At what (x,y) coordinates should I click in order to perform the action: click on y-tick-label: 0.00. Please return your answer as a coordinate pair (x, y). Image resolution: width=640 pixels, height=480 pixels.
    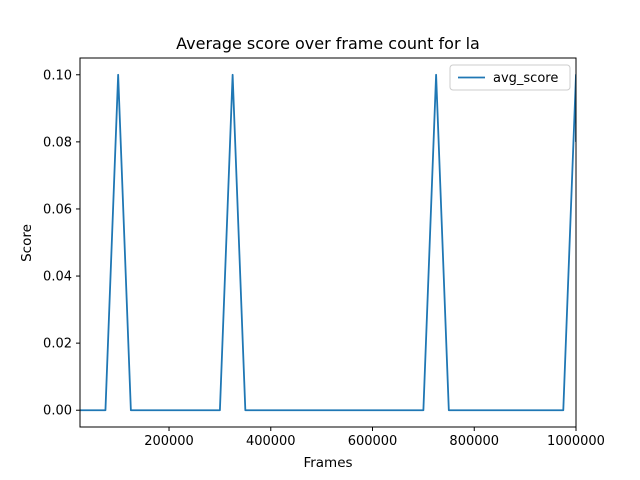
    Looking at the image, I should click on (57, 411).